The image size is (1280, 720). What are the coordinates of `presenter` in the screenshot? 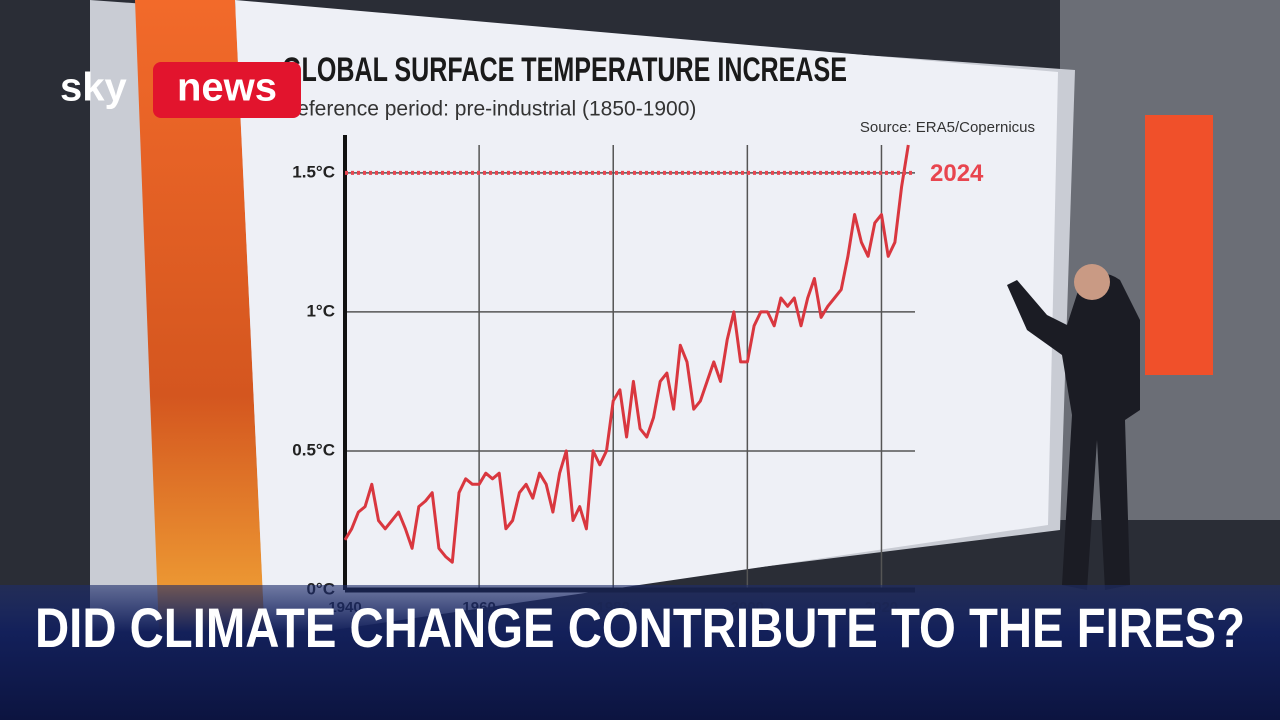 It's located at (1073, 431).